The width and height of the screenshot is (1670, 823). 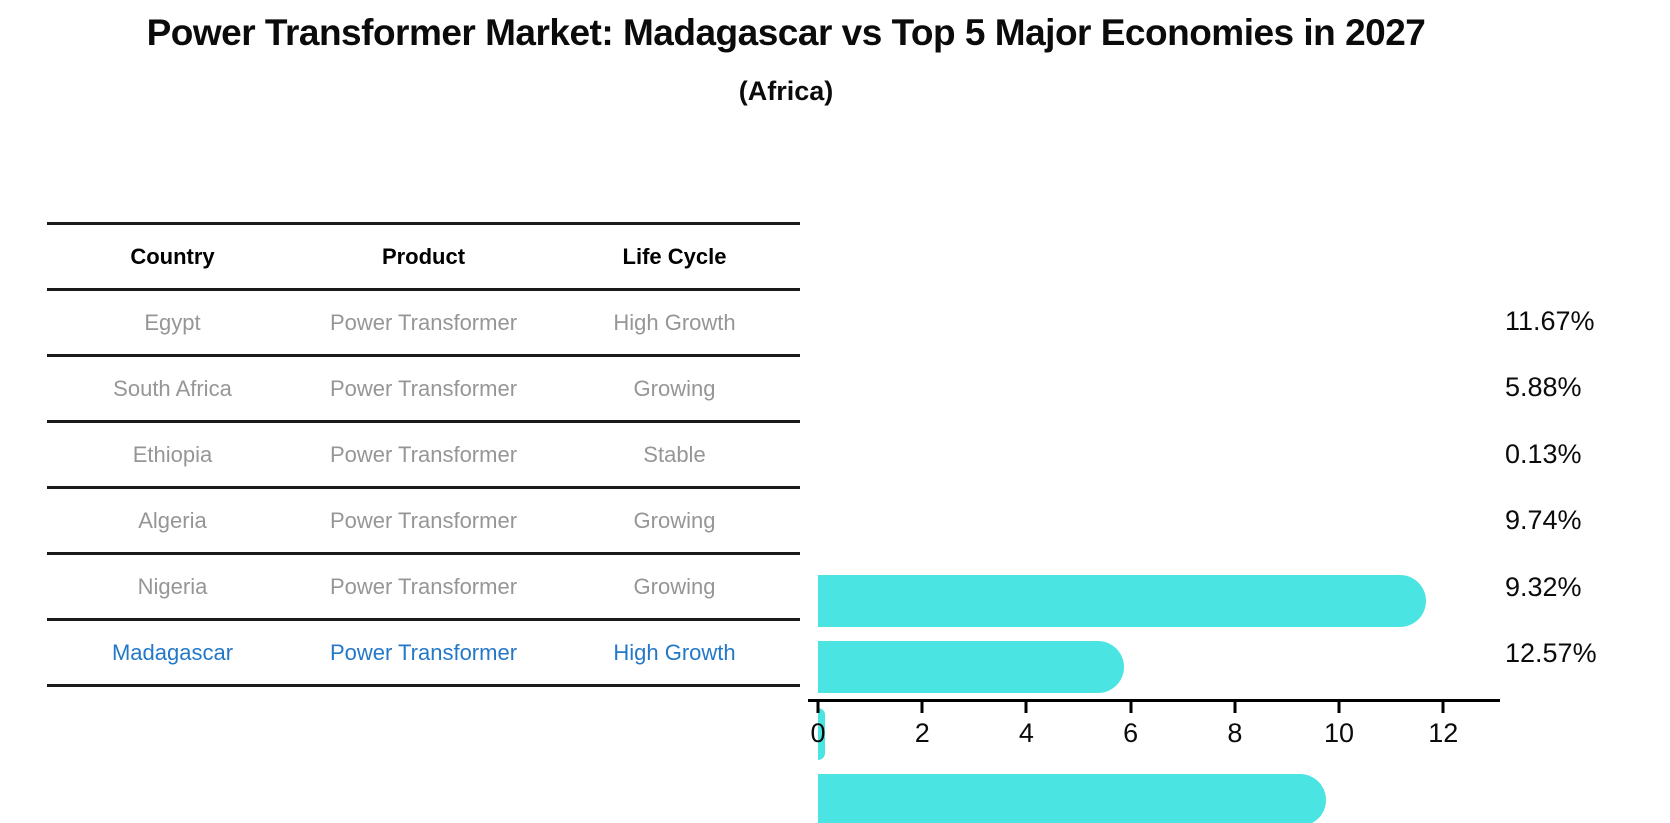 I want to click on x-axis-tick-label: 6, so click(x=1131, y=733).